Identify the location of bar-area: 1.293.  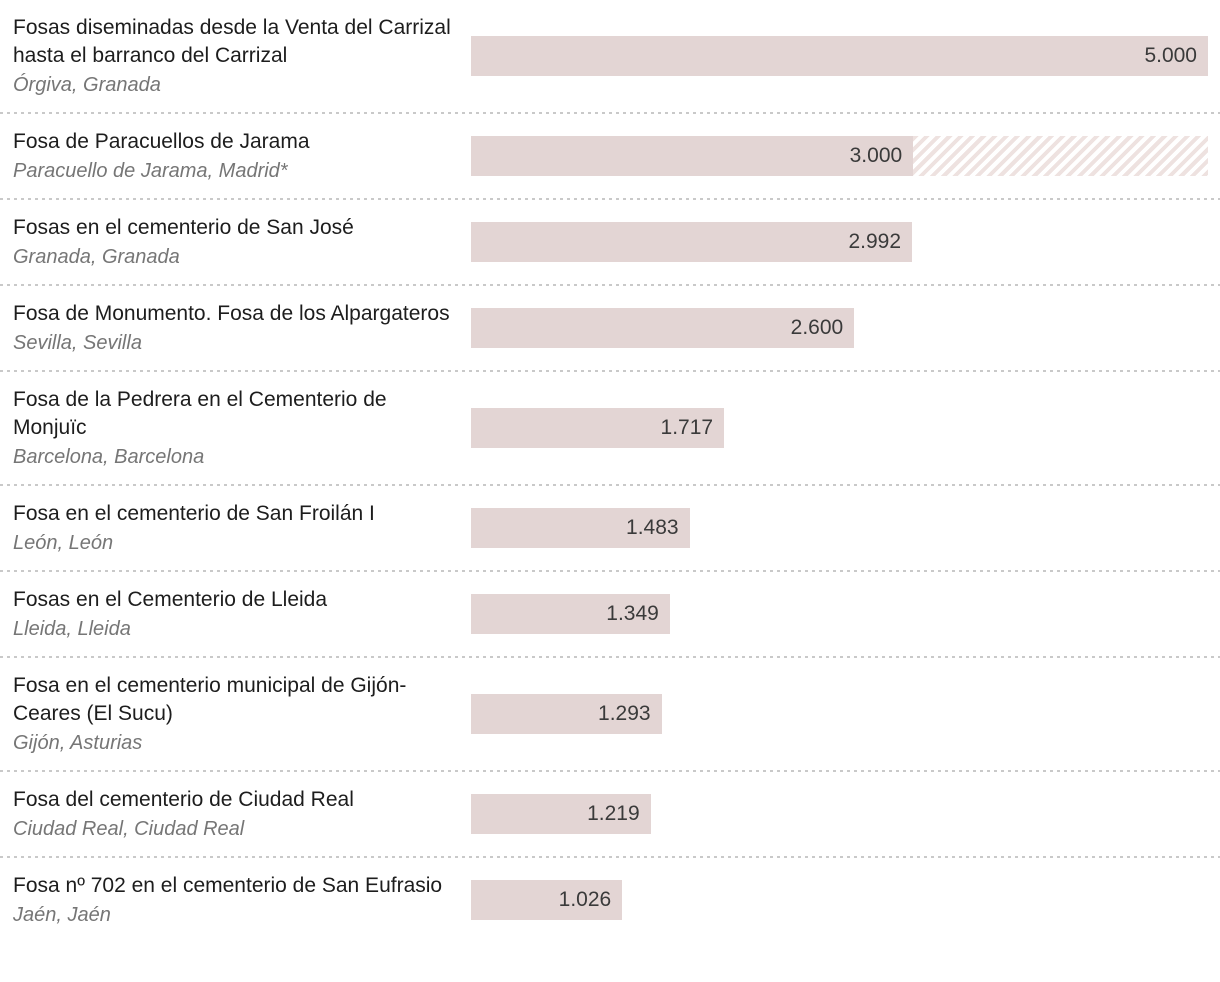
(839, 714).